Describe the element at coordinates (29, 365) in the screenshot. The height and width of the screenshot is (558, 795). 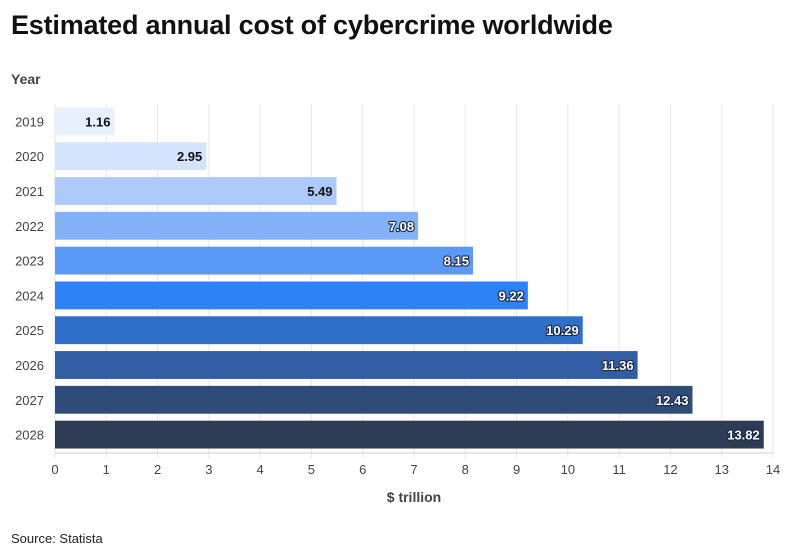
I see `category-label: 2026` at that location.